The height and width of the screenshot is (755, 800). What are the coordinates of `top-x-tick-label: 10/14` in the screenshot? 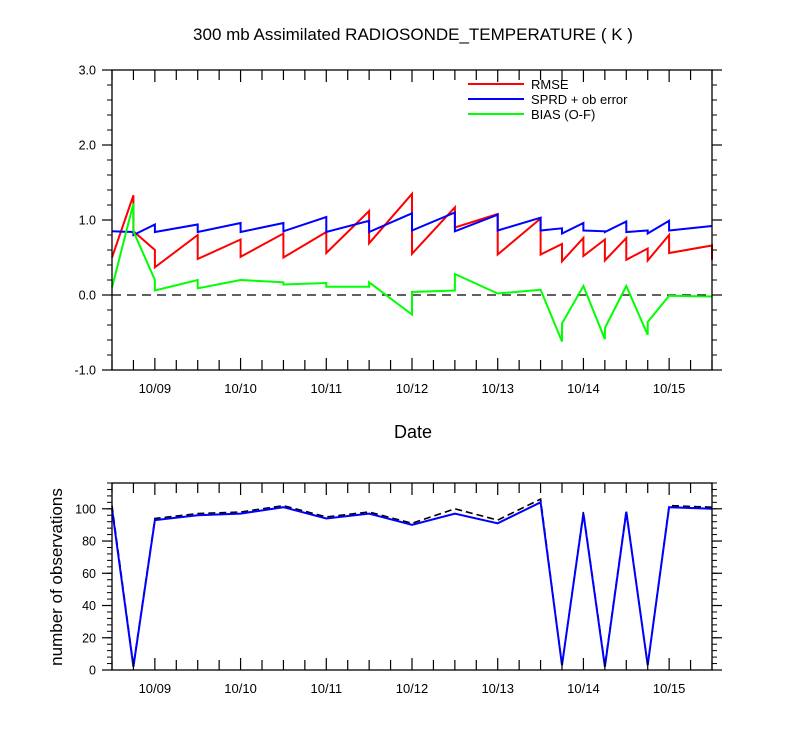 It's located at (583, 388).